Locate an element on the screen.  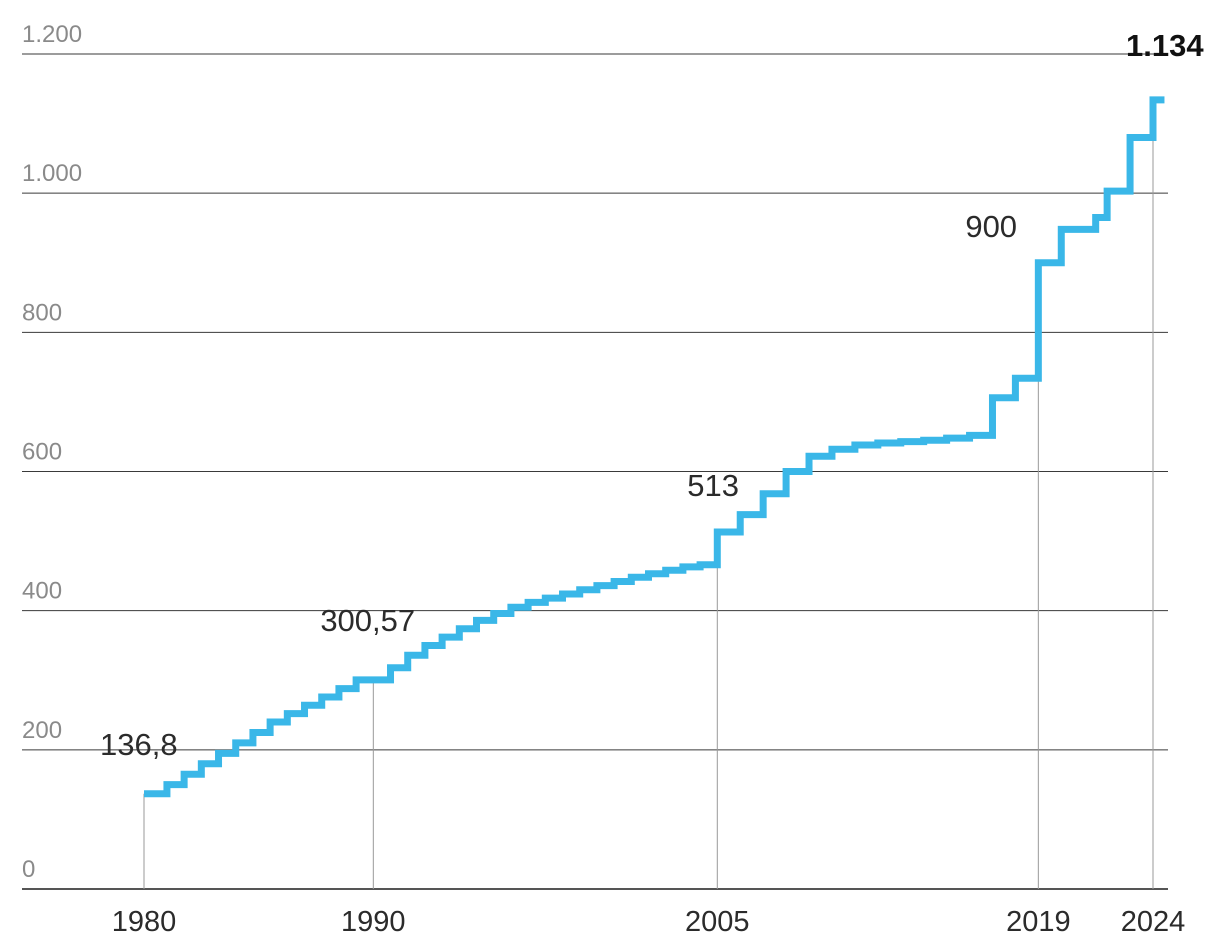
y-tick-label: 200 is located at coordinates (42, 730).